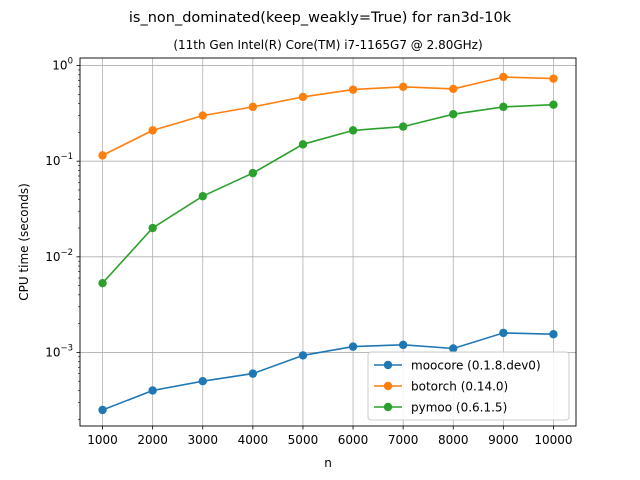 This screenshot has height=480, width=640. Describe the element at coordinates (353, 440) in the screenshot. I see `x-tick-label: 6000` at that location.